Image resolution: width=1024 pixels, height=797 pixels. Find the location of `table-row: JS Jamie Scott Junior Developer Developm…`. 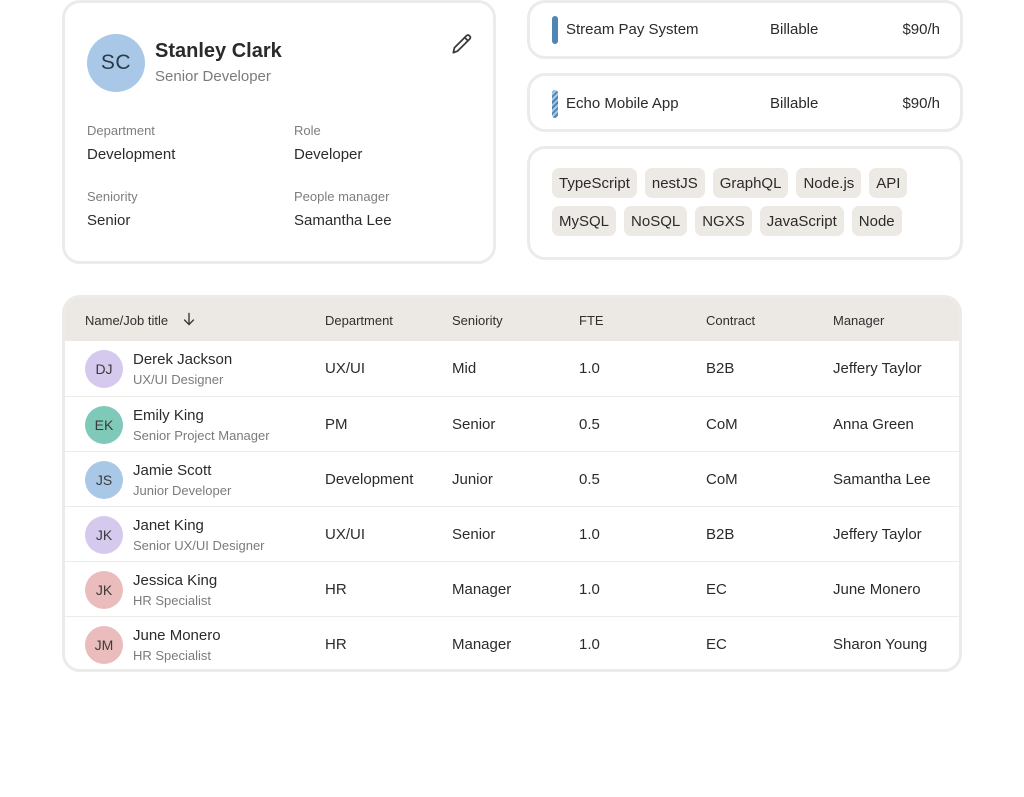

table-row: JS Jamie Scott Junior Developer Developm… is located at coordinates (512, 478).